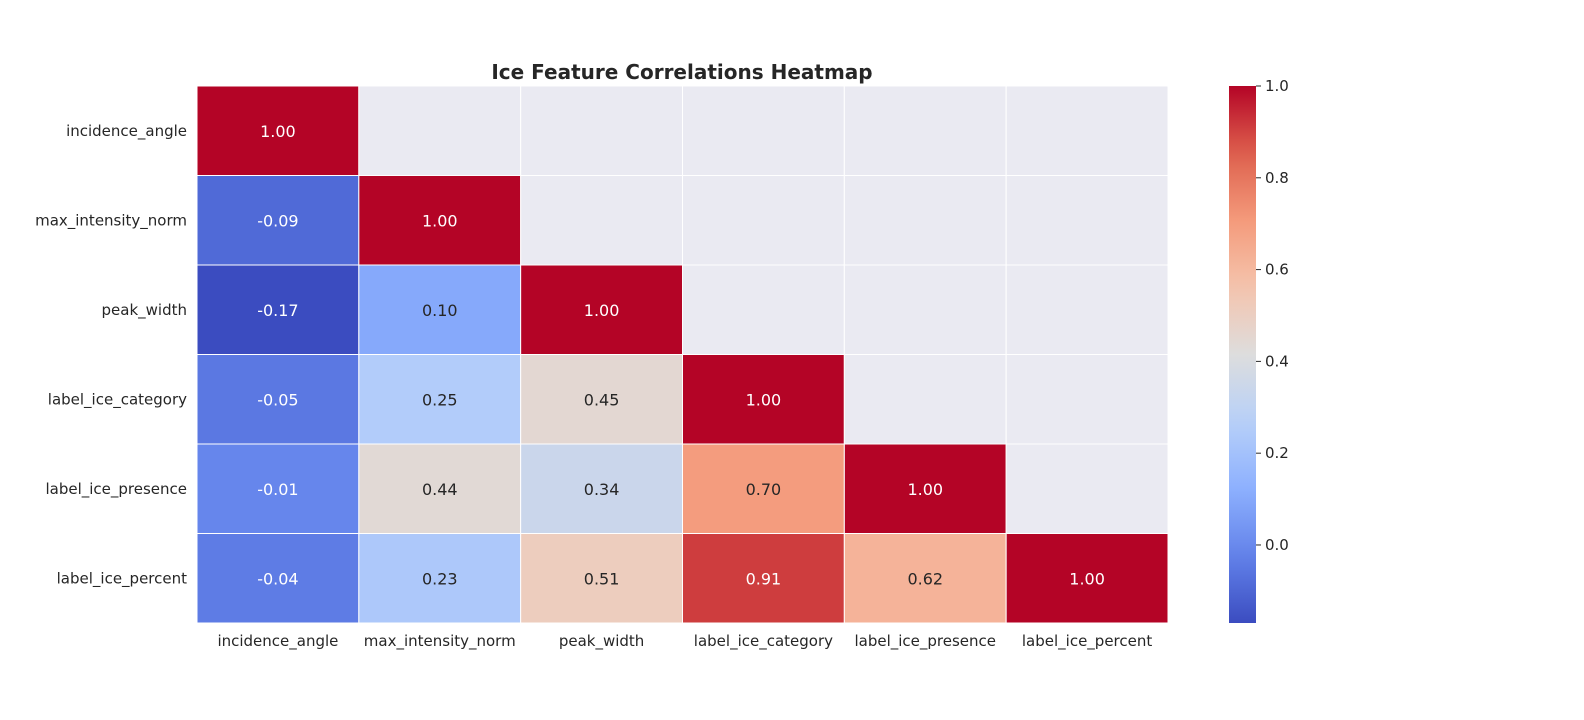 The image size is (1584, 720). What do you see at coordinates (116, 489) in the screenshot?
I see `y-tick-label: label_ice_presence` at bounding box center [116, 489].